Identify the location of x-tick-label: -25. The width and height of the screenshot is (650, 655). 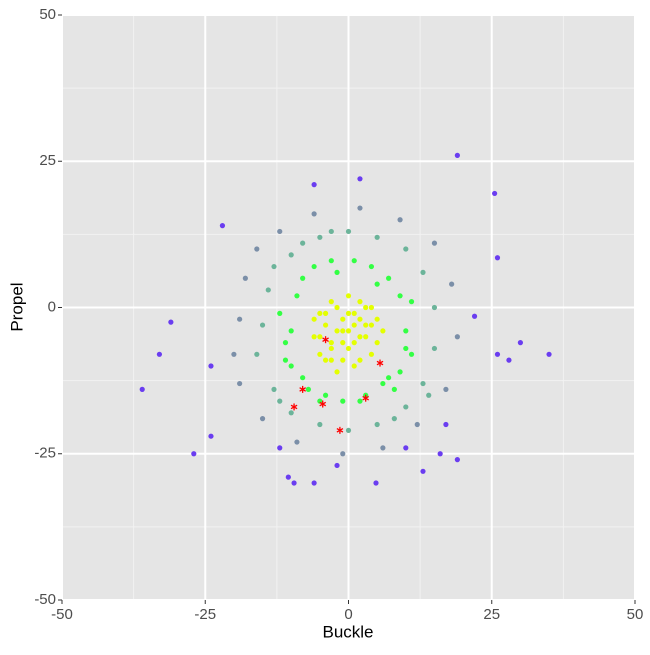
(205, 614).